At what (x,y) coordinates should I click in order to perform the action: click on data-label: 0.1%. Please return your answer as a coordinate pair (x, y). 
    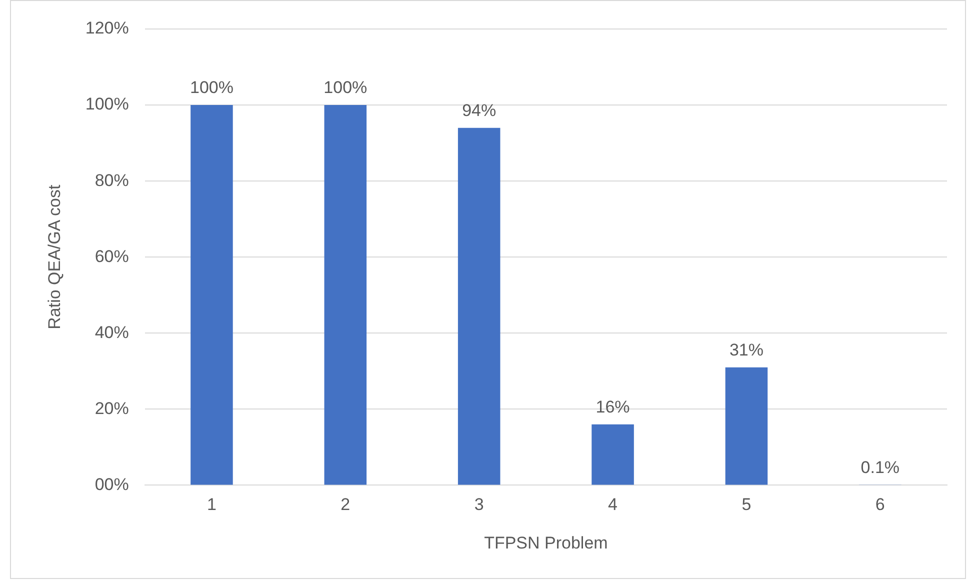
    Looking at the image, I should click on (880, 468).